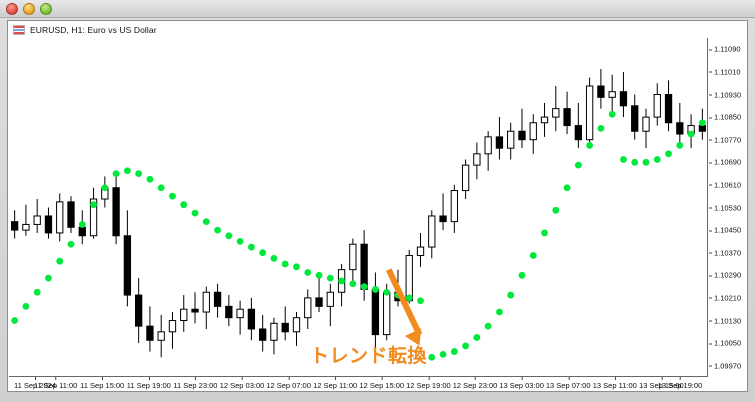 The height and width of the screenshot is (402, 755). I want to click on time-tick: 12 Sep 15:00, so click(382, 383).